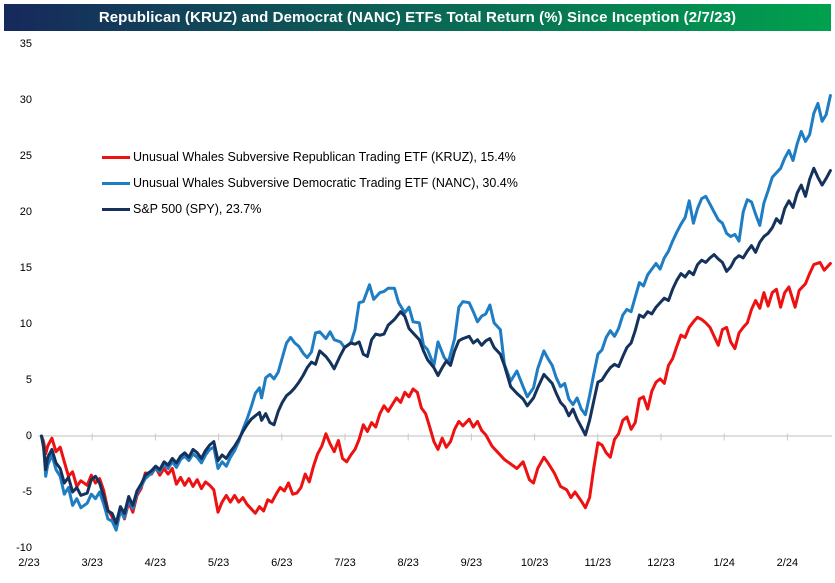  Describe the element at coordinates (25, 268) in the screenshot. I see `y-axis-label: 15` at that location.